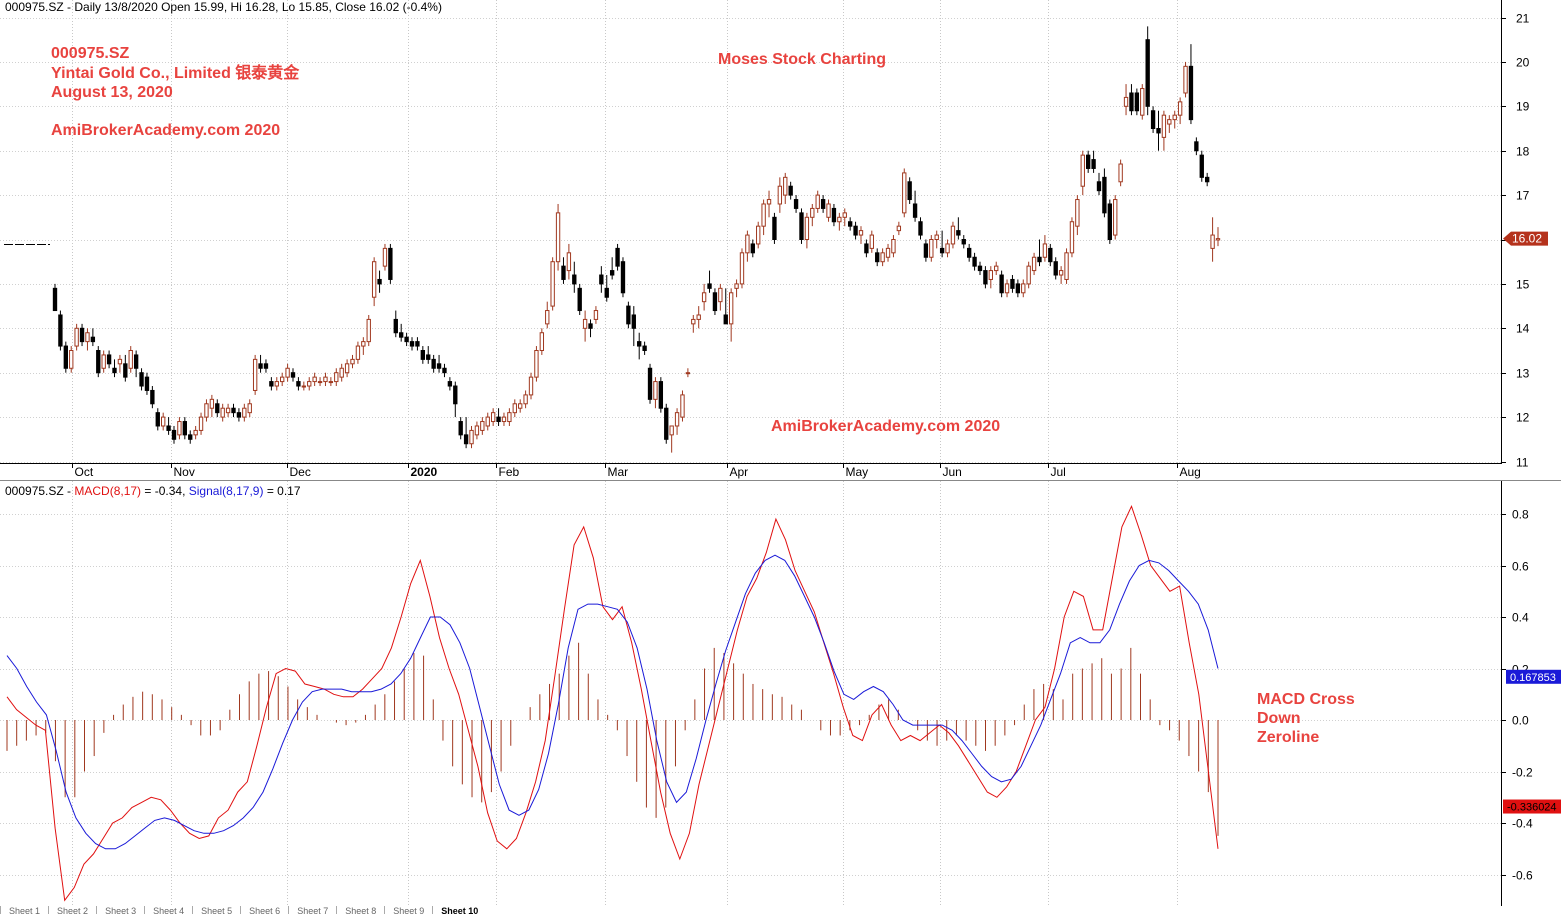 Image resolution: width=1561 pixels, height=914 pixels. What do you see at coordinates (168, 910) in the screenshot?
I see `sheet-tab: Sheet 4` at bounding box center [168, 910].